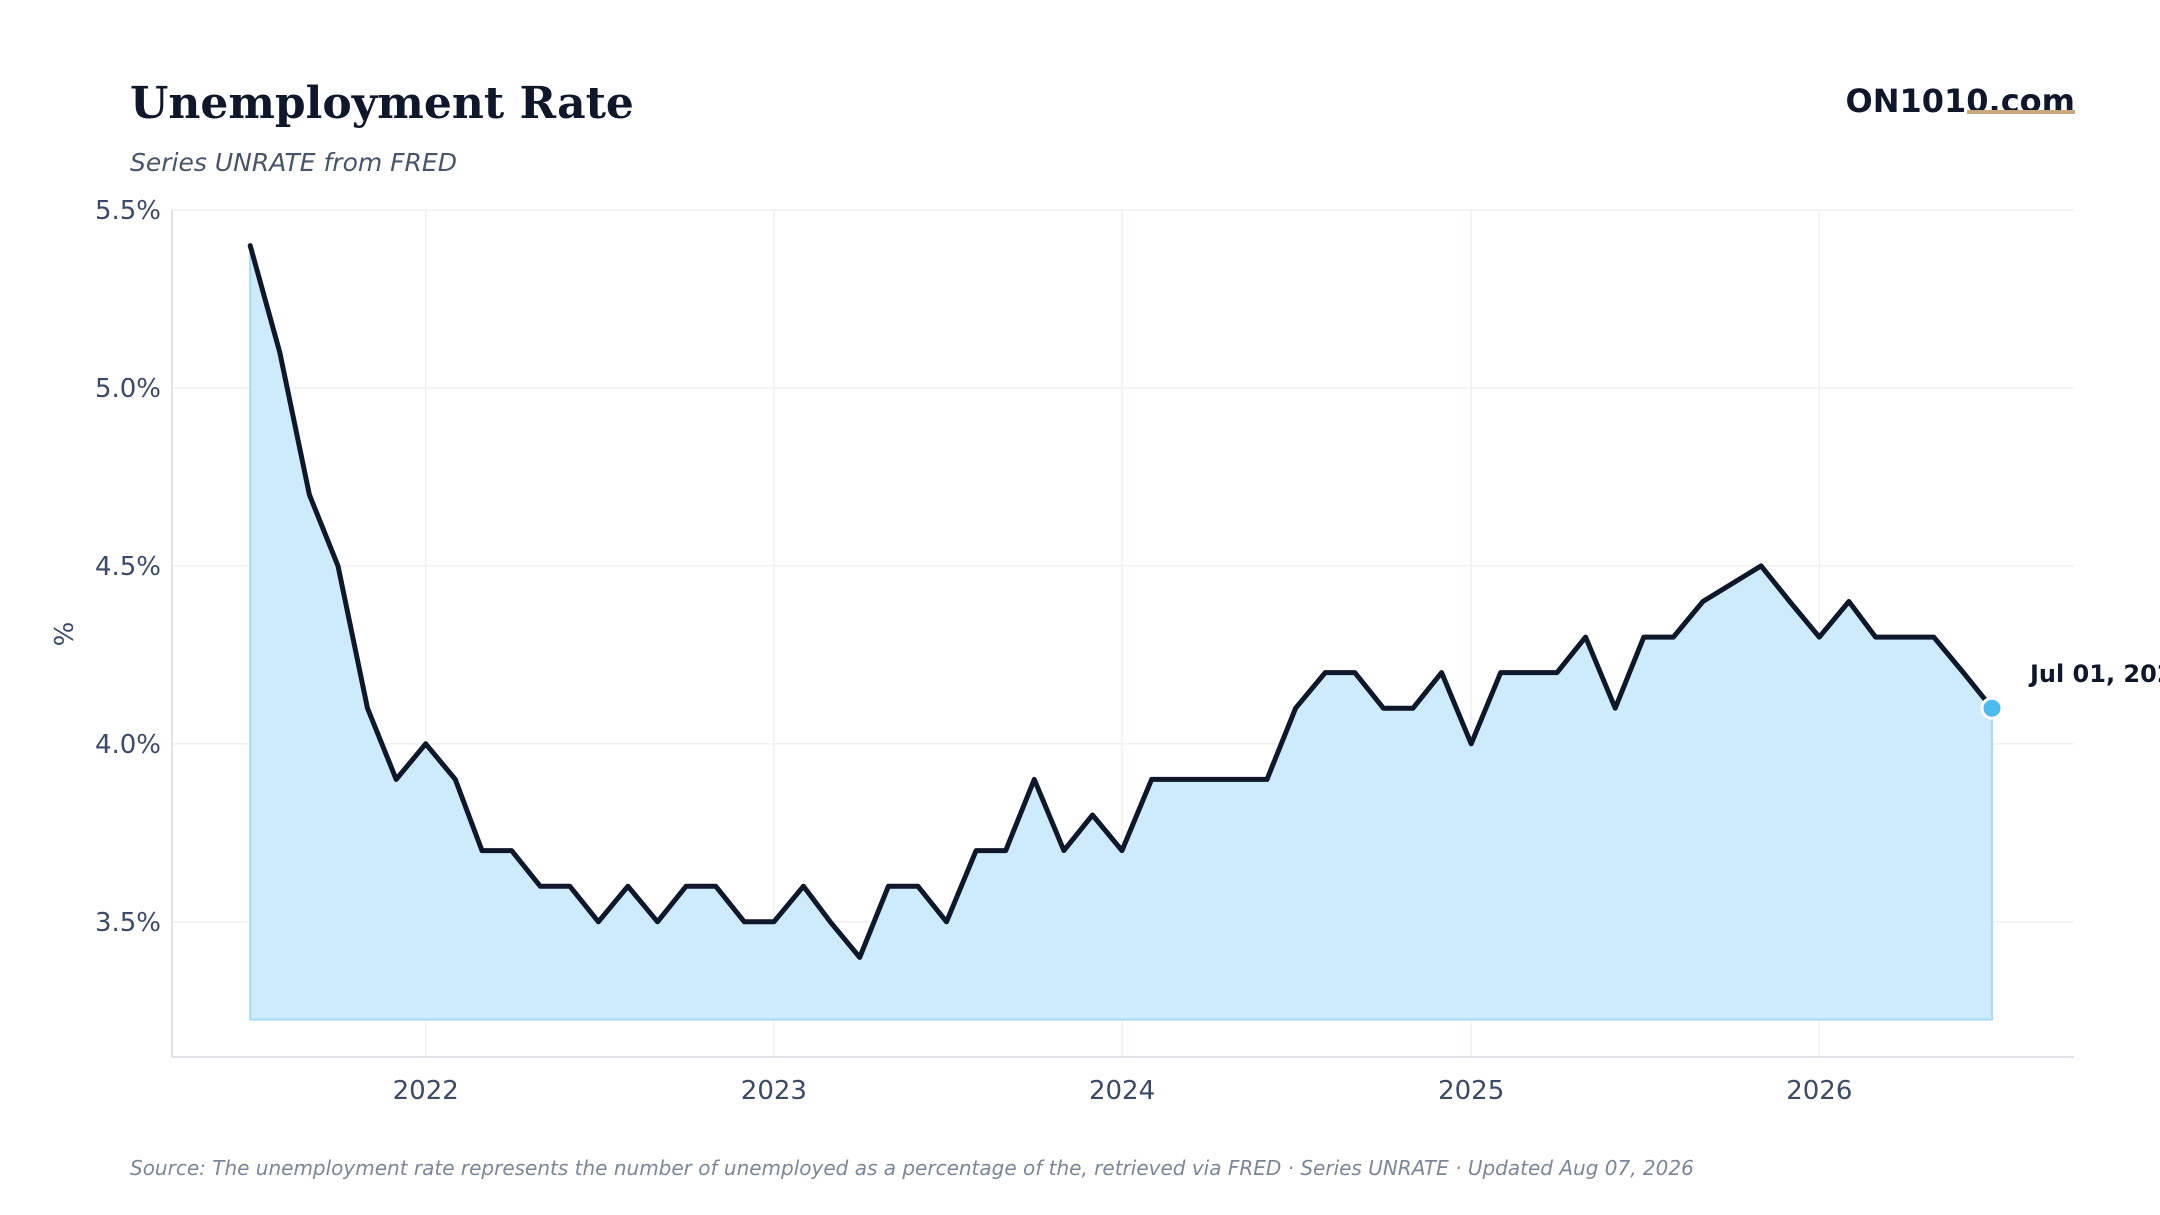 Image resolution: width=2160 pixels, height=1215 pixels. I want to click on y-tick-label: 3.5%, so click(128, 923).